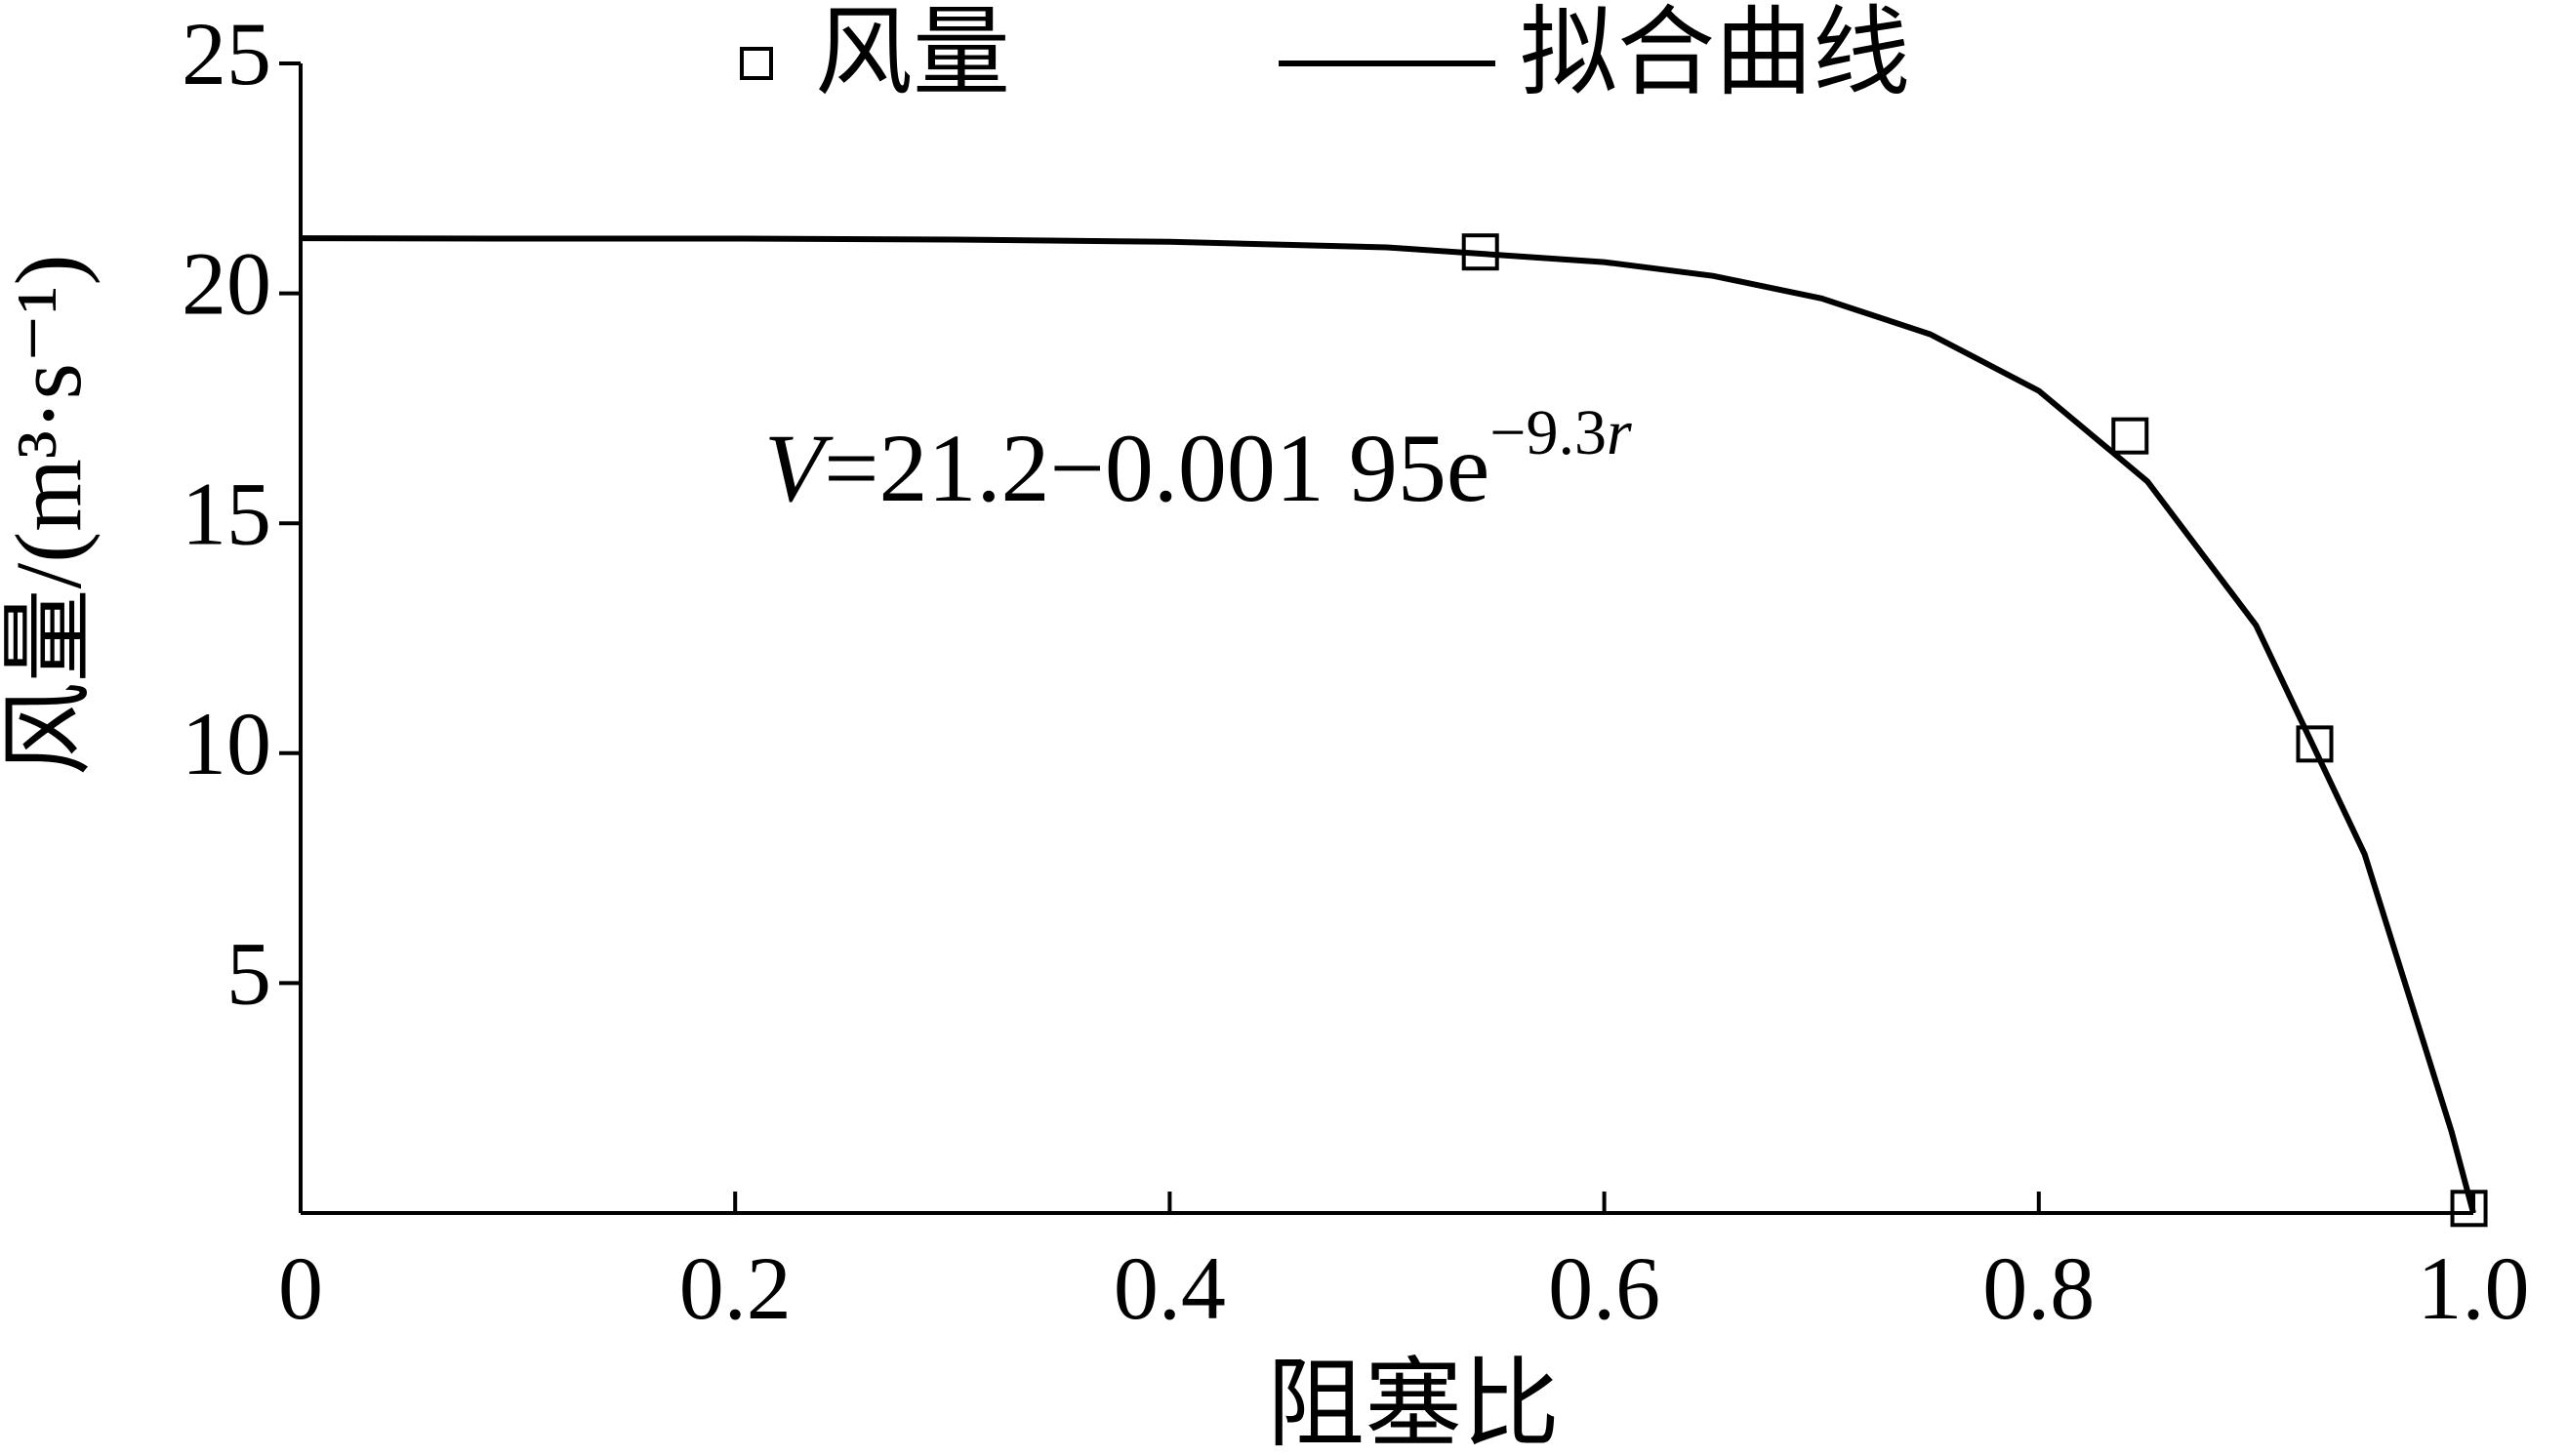  I want to click on x-tick-label: 0.6, so click(1604, 1288).